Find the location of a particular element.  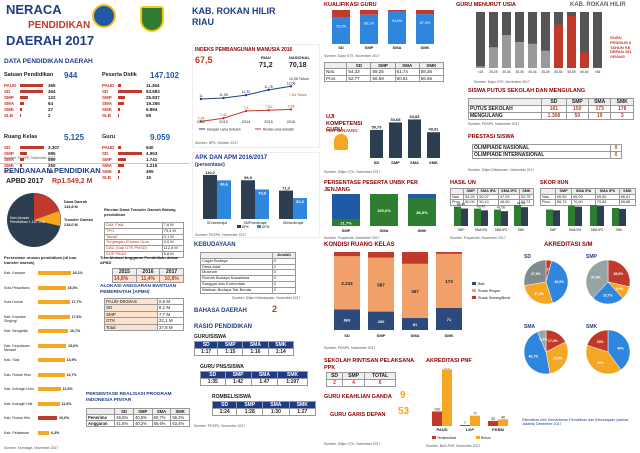

table-cell: 8,1 M is located at coordinates (170, 308).